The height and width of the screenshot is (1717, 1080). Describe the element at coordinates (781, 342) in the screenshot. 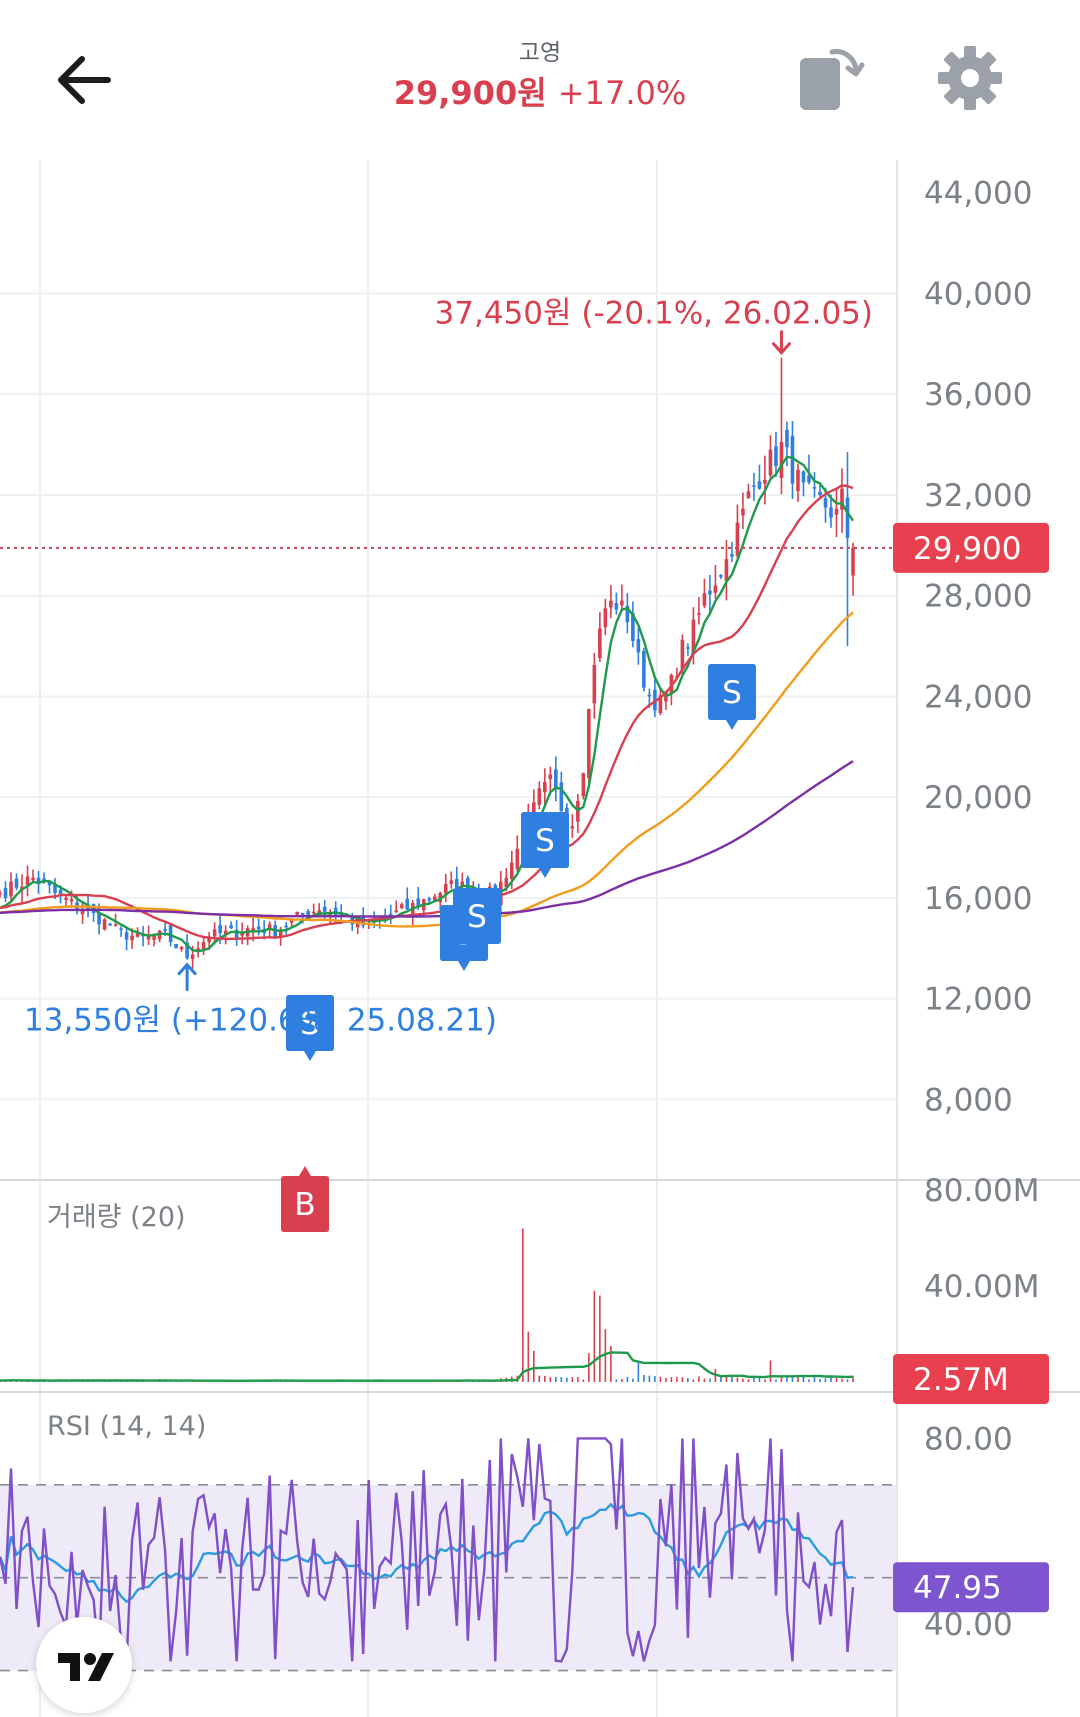

I see `high-arrow-icon` at that location.